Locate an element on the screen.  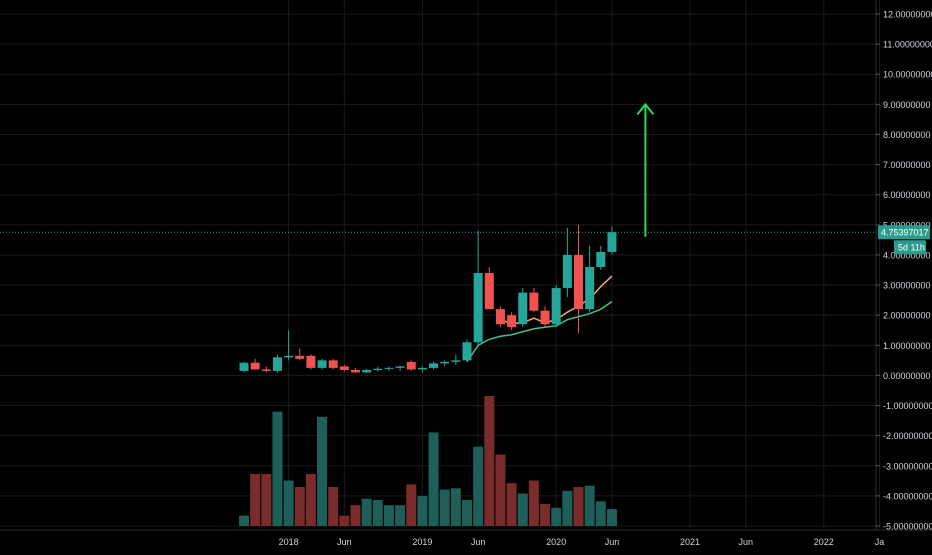
time-axis-label: 2018 is located at coordinates (289, 542).